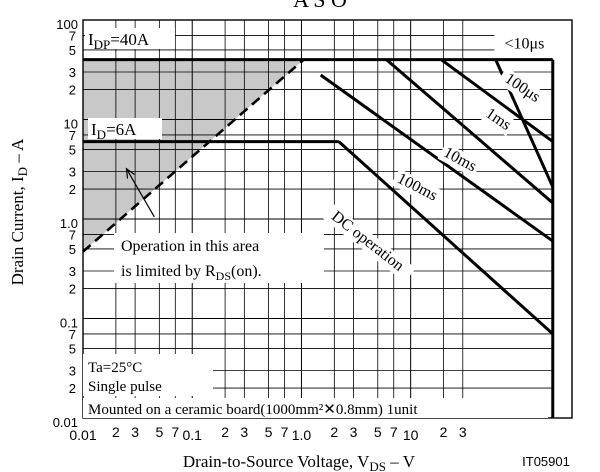  Describe the element at coordinates (72, 289) in the screenshot. I see `y-tick-label-6: 2` at that location.